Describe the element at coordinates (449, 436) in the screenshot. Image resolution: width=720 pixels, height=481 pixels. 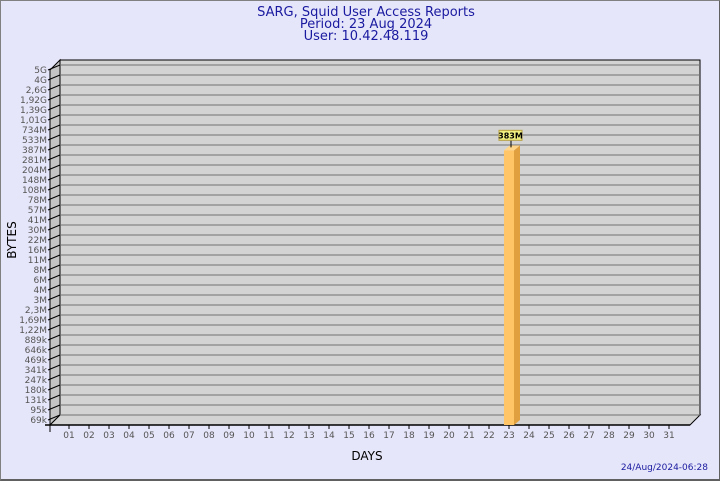
I see `x-tick-label: 20` at that location.